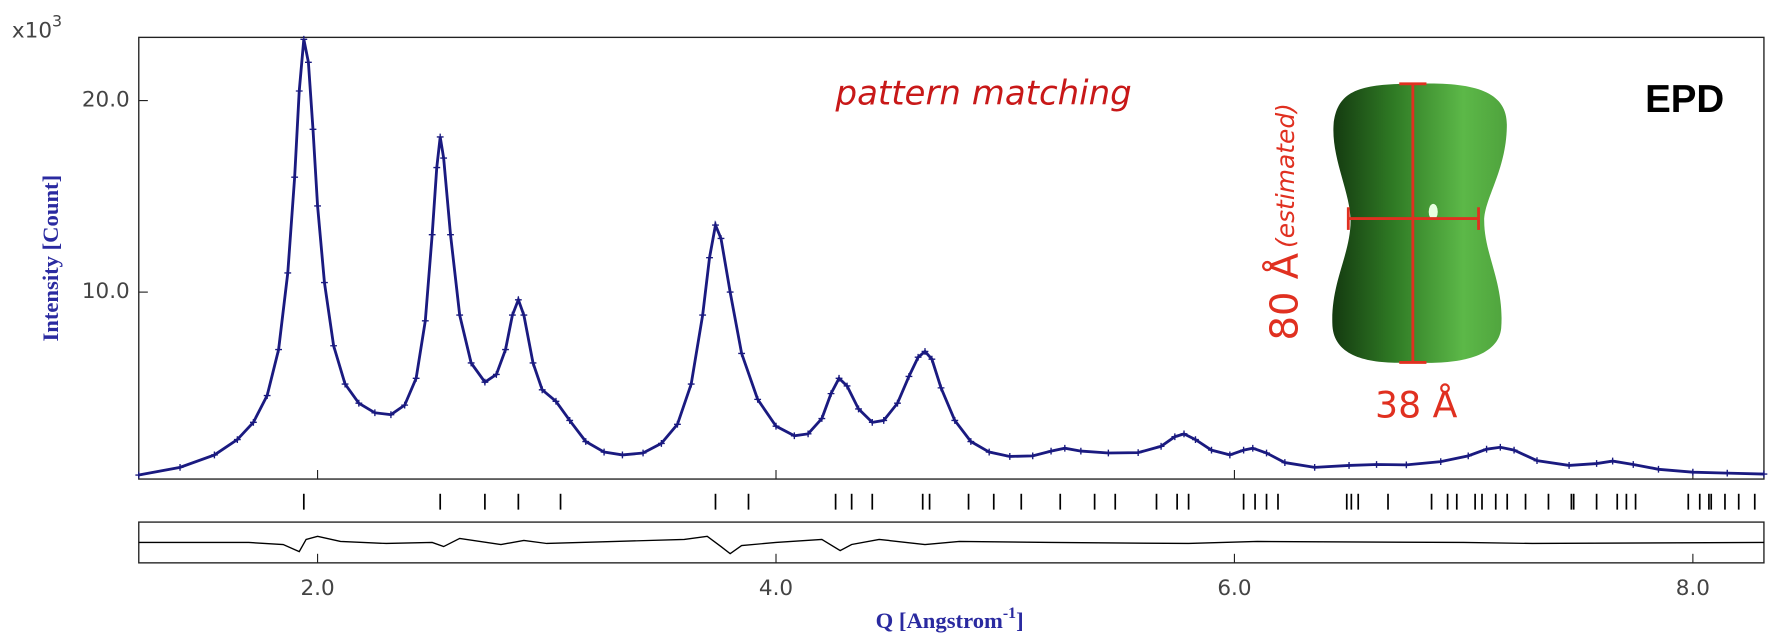 The height and width of the screenshot is (641, 1777). I want to click on x-tick-label: 6.0, so click(1234, 588).